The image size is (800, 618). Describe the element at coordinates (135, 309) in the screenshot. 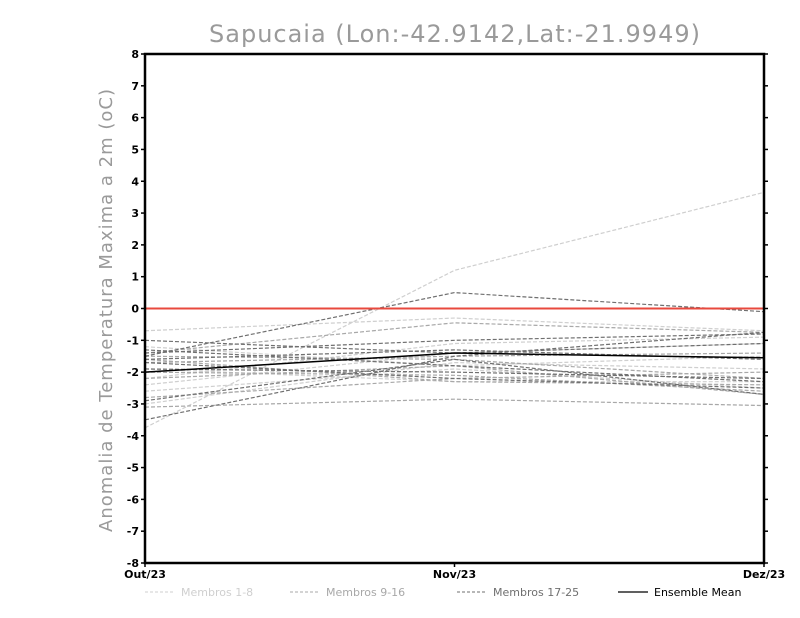

I see `y-tick-label: 0` at that location.